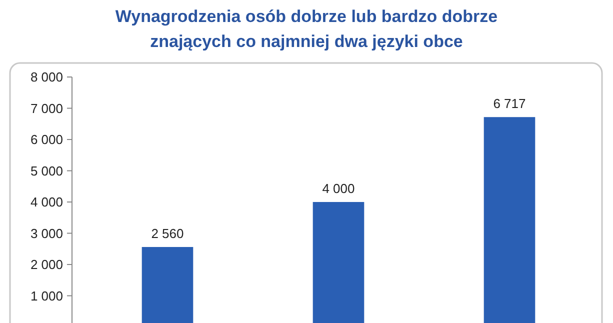 Image resolution: width=613 pixels, height=323 pixels. I want to click on data-label: 4 000, so click(338, 188).